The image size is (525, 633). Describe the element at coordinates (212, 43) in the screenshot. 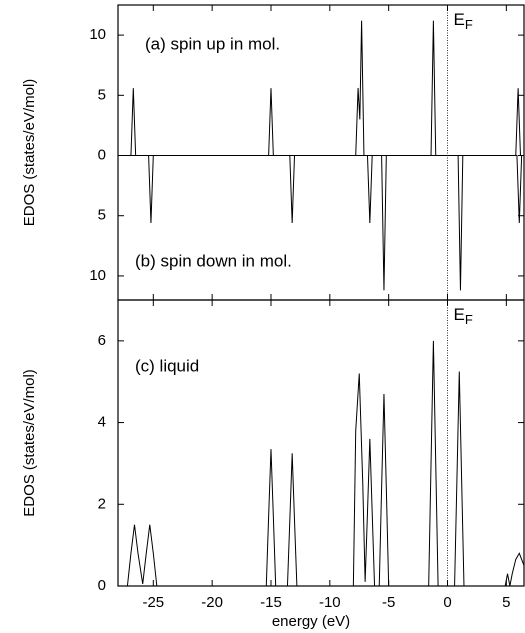

I see `panel-annotation: (a) spin up in mol.` at that location.